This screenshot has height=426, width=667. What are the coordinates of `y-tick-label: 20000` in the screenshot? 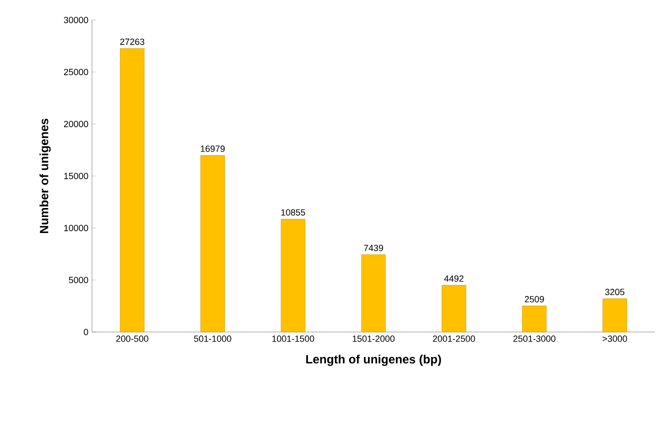 It's located at (76, 124).